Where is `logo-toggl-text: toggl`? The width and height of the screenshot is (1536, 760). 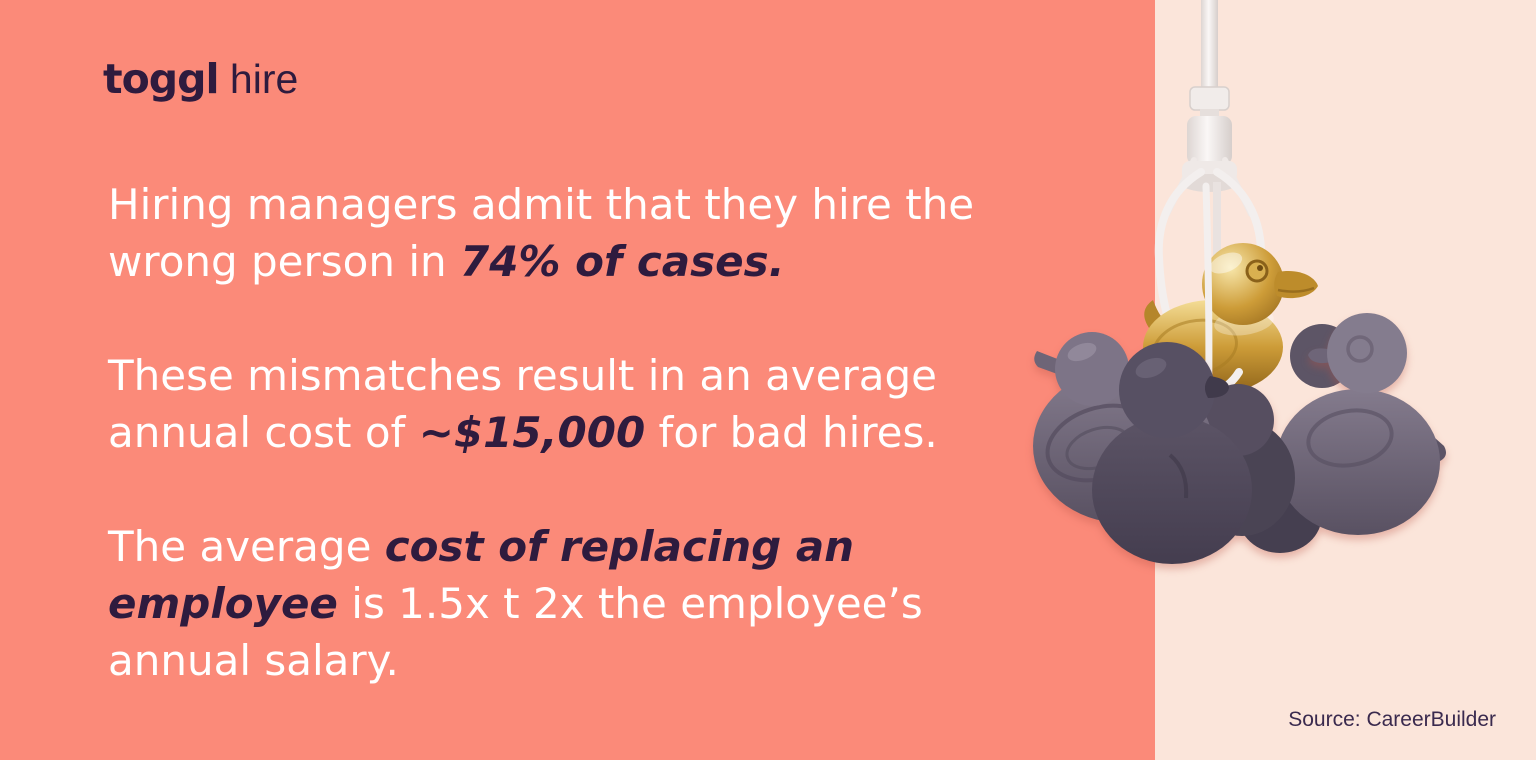 logo-toggl-text: toggl is located at coordinates (161, 79).